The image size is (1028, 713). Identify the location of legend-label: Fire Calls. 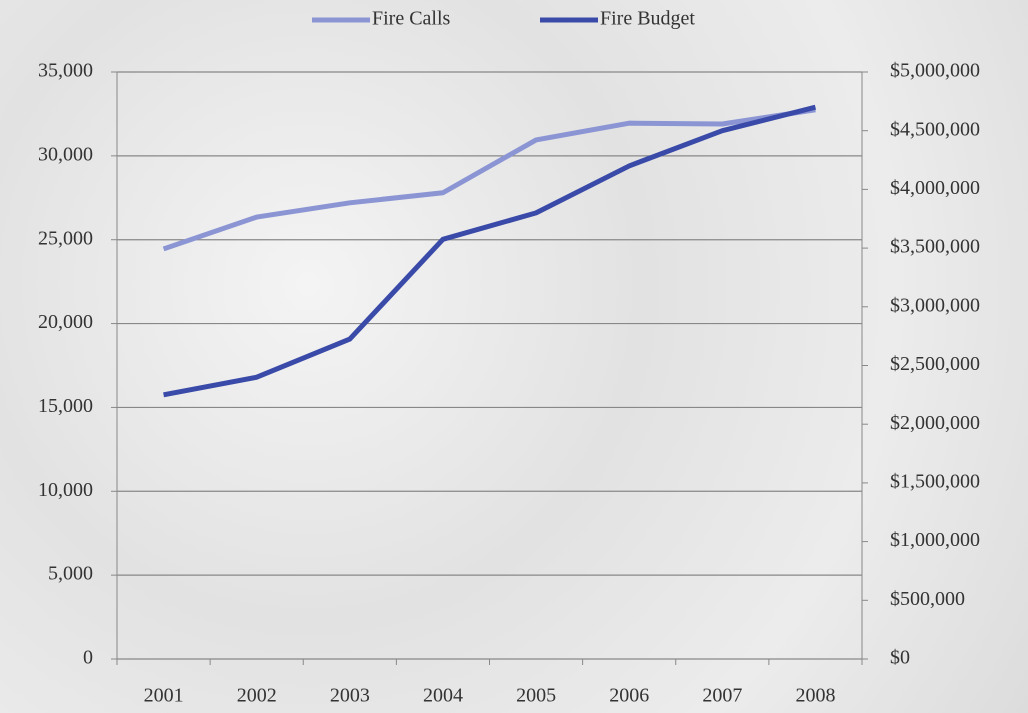
(411, 19).